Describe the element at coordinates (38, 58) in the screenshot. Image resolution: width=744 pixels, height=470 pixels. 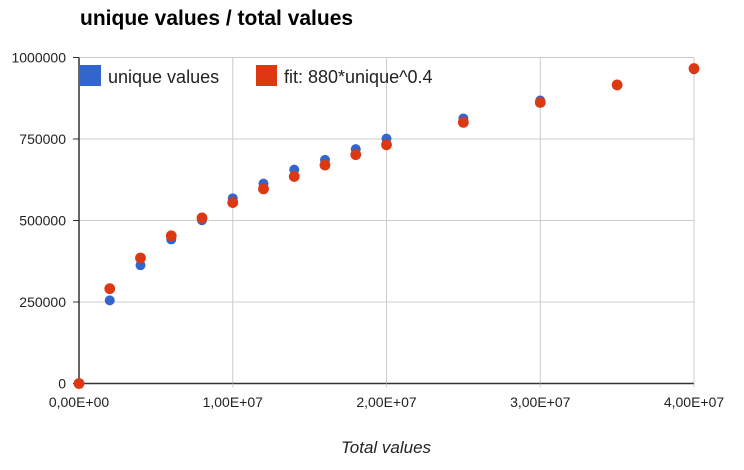
I see `y-tick-label: 1000000` at that location.